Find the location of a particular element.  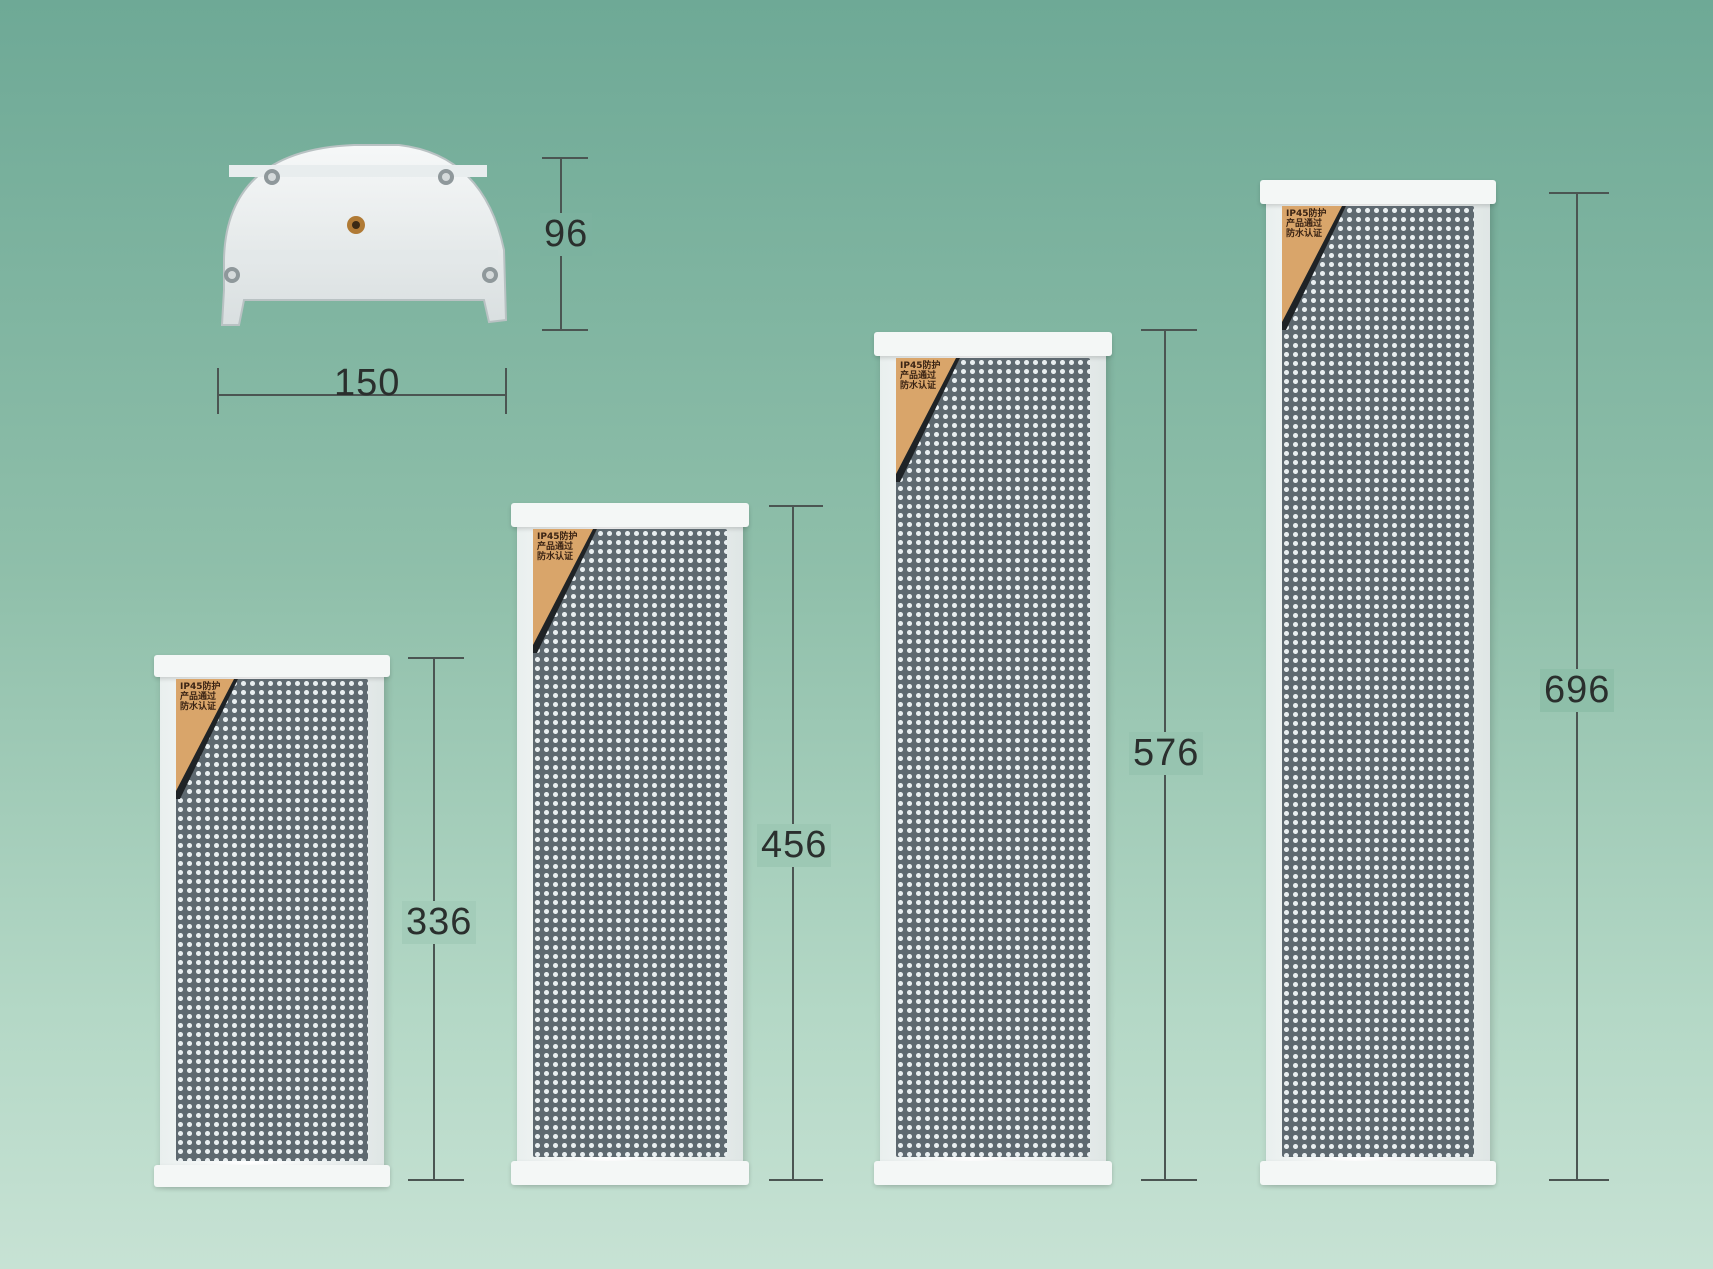

speaker-456: IP45防护 产品通过 防水认证 is located at coordinates (630, 844).